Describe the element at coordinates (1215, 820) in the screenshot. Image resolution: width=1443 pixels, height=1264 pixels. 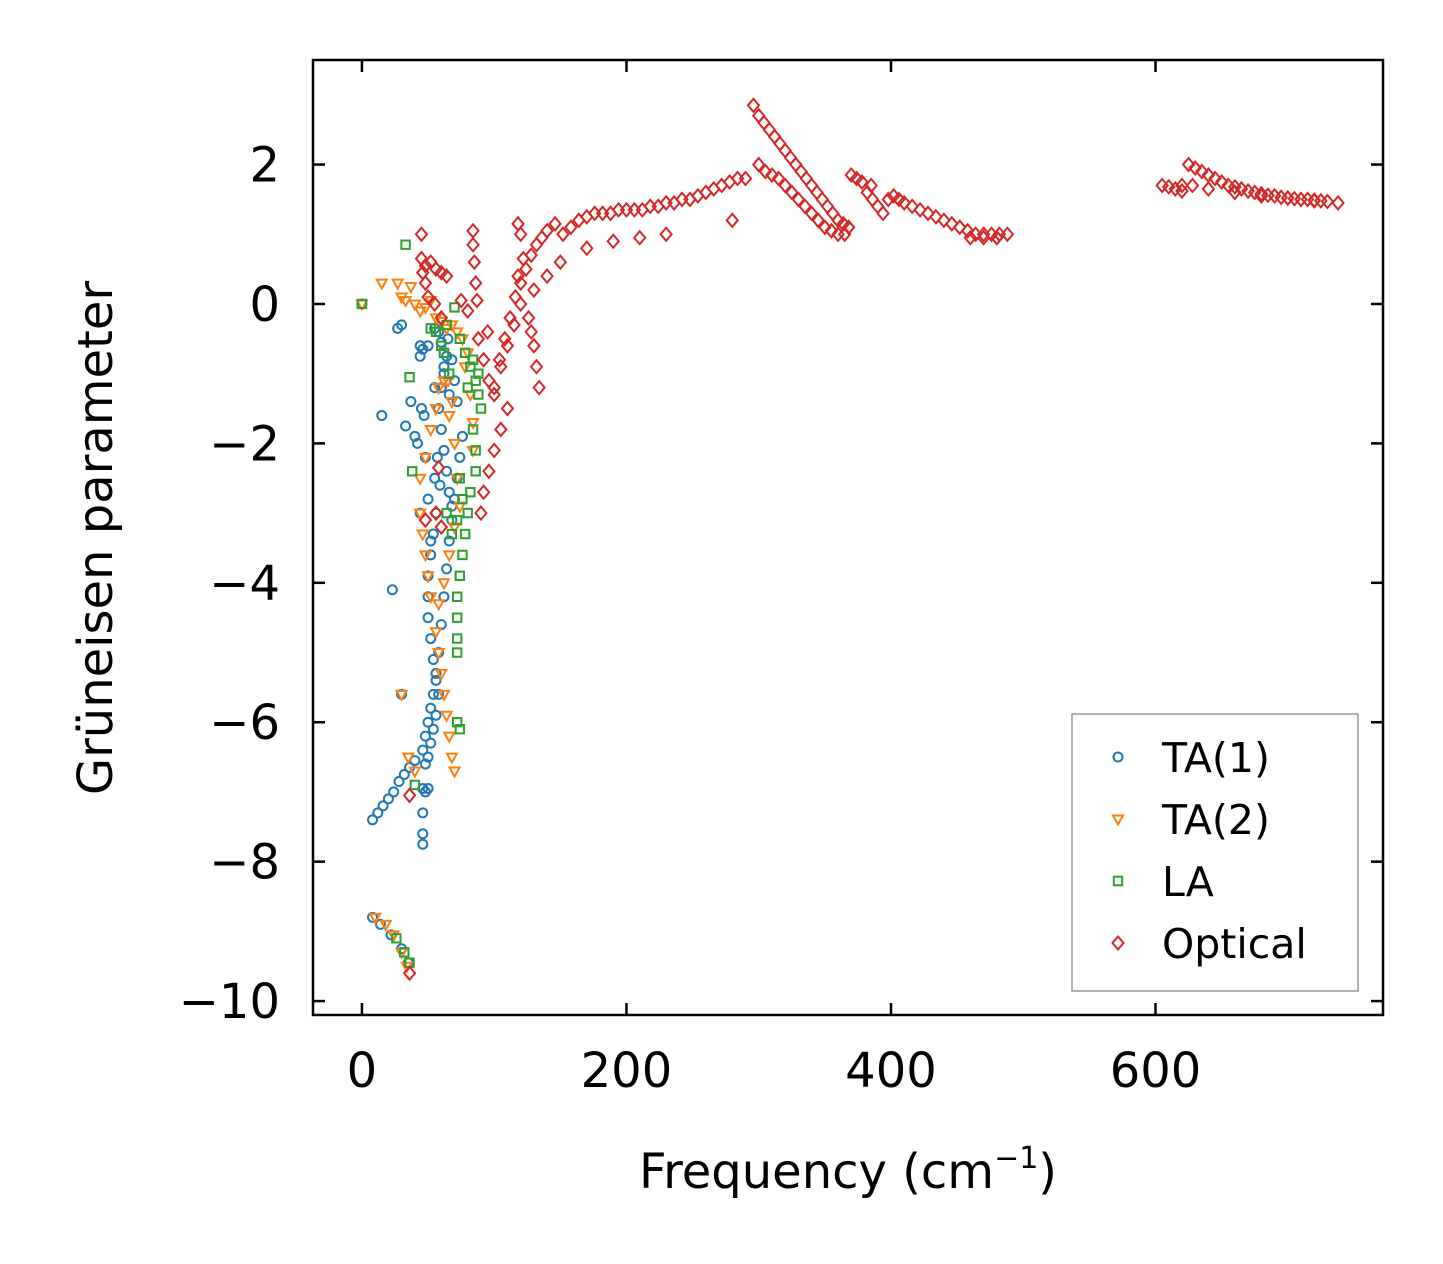
I see `legend-label: TA(2)` at that location.